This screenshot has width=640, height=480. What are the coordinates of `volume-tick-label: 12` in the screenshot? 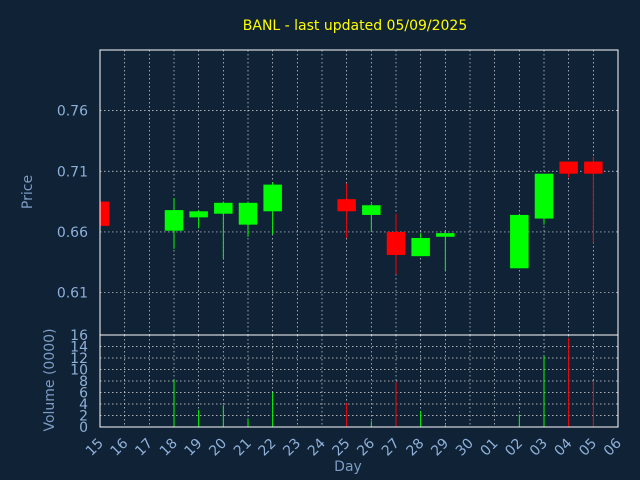 It's located at (79, 359).